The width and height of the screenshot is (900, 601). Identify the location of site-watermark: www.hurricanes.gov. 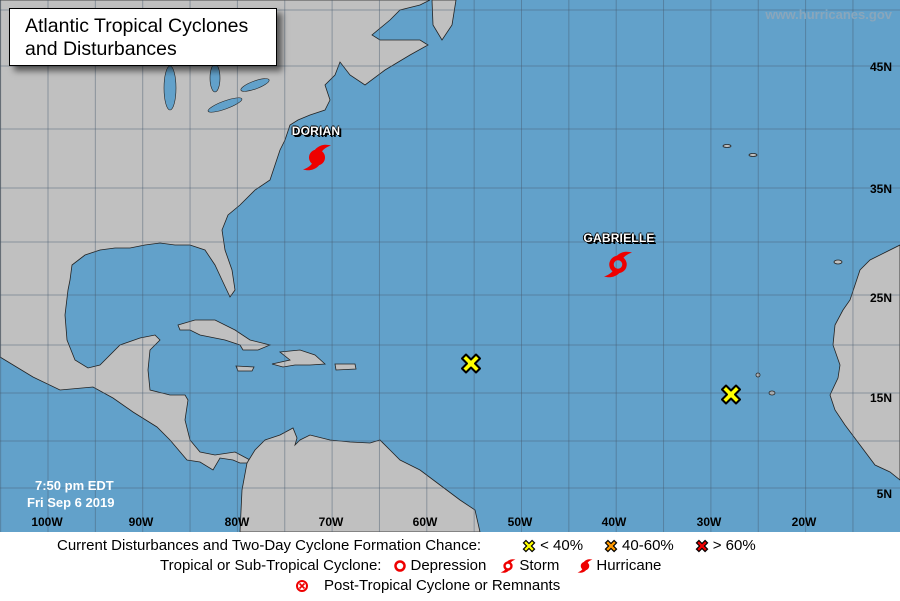
(828, 14).